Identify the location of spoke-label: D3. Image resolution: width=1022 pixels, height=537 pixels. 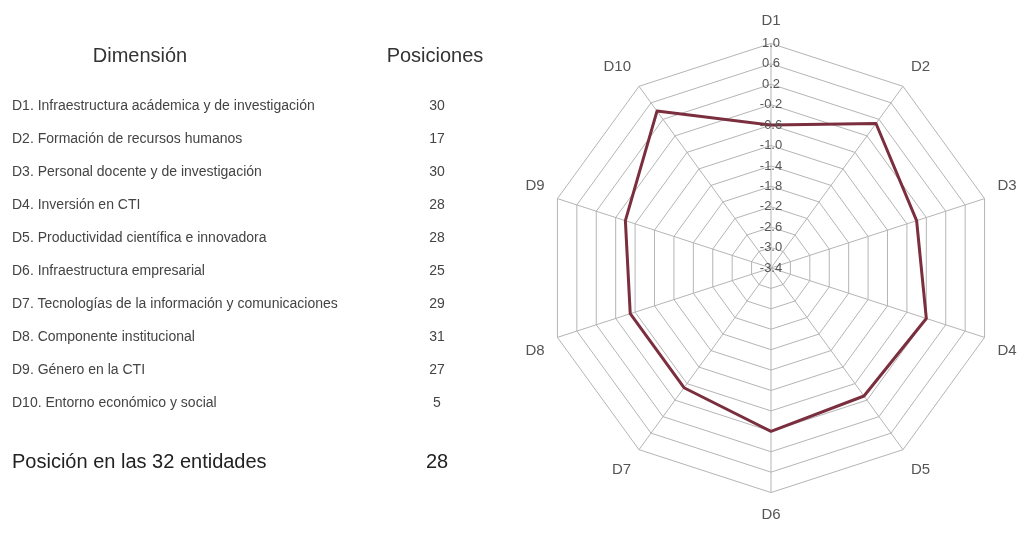
(1007, 184).